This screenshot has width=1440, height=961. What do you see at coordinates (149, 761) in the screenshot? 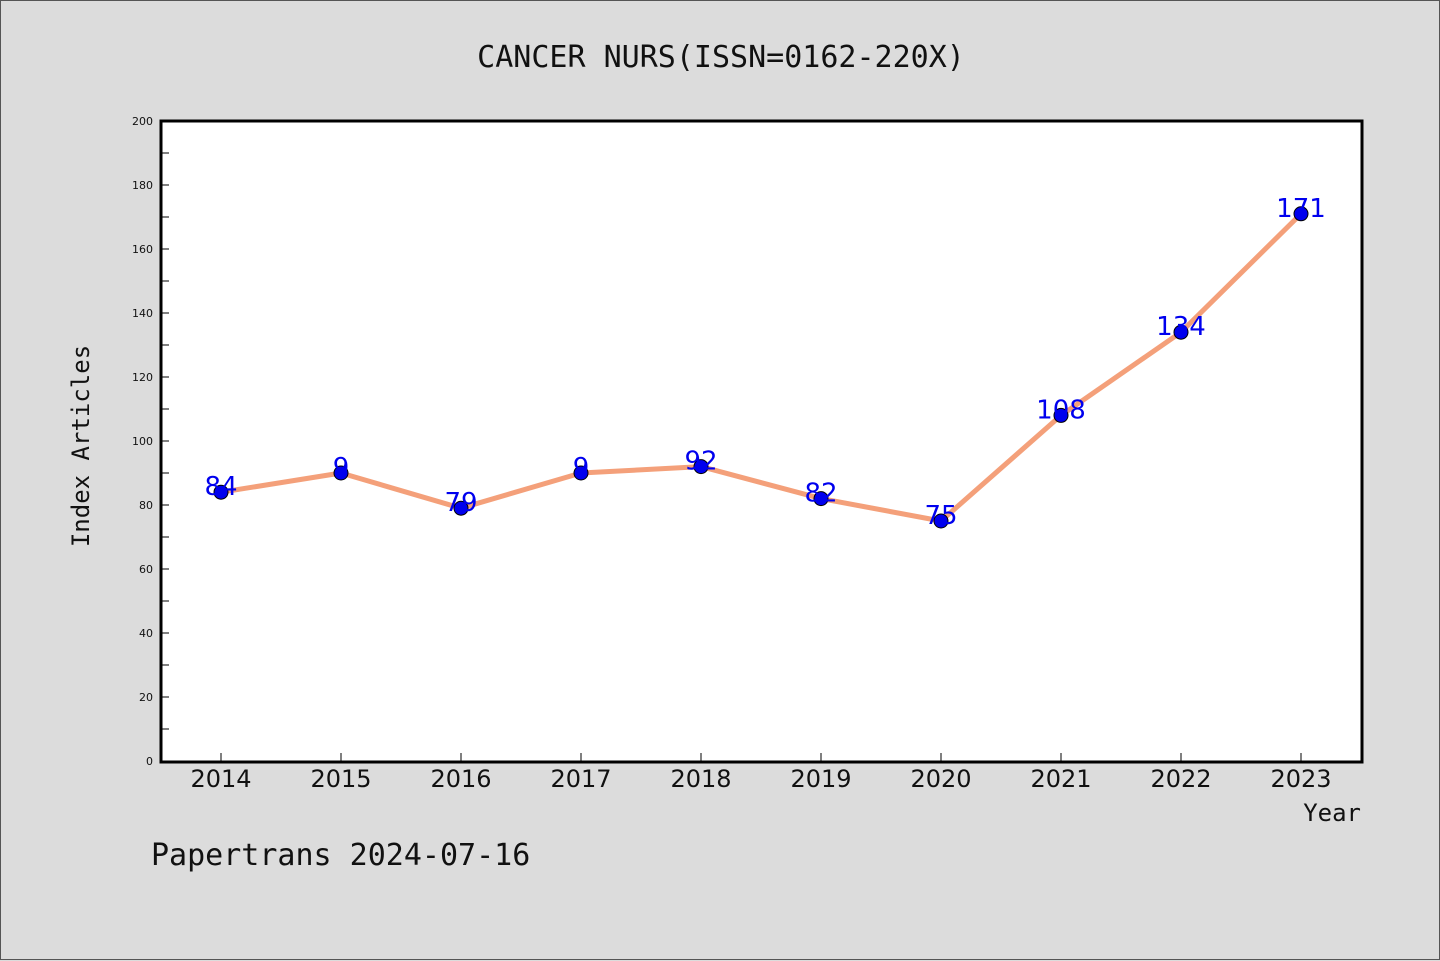
I see `y-tick-label: 0` at bounding box center [149, 761].